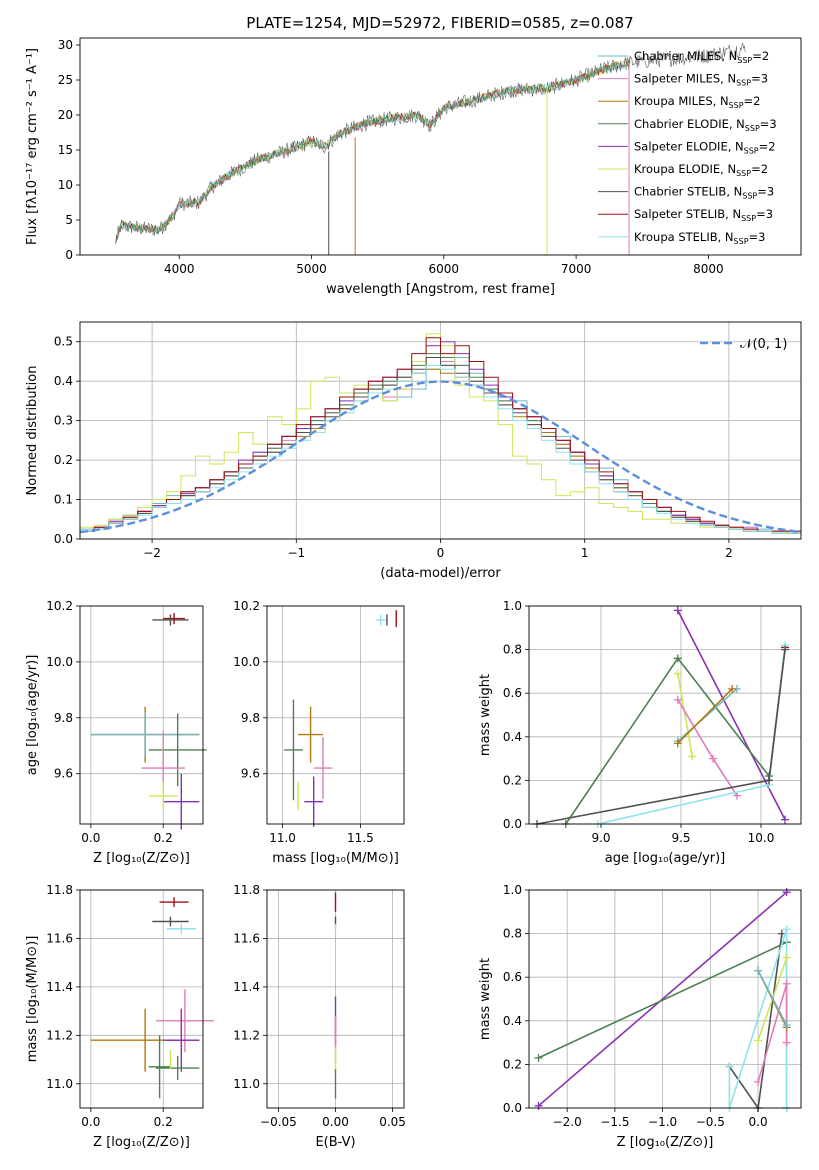 The width and height of the screenshot is (819, 1170). What do you see at coordinates (65, 185) in the screenshot?
I see `y-tick-label: 10` at bounding box center [65, 185].